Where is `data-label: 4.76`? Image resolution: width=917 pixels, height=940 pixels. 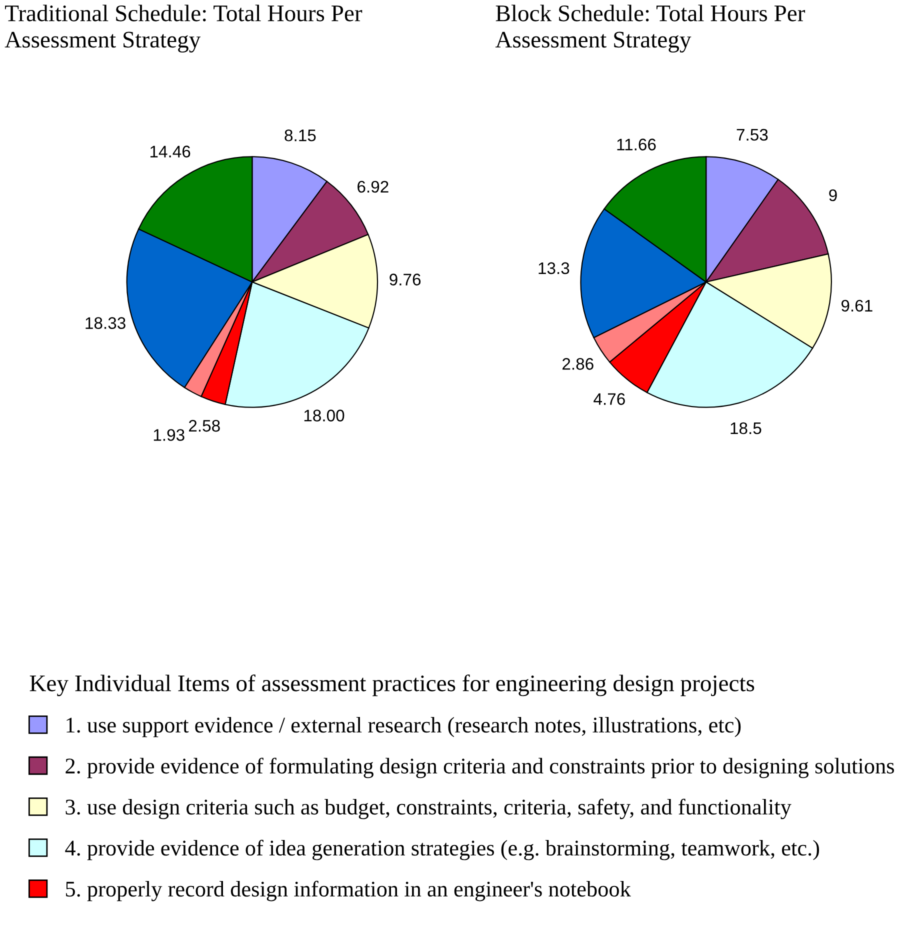 data-label: 4.76 is located at coordinates (609, 399).